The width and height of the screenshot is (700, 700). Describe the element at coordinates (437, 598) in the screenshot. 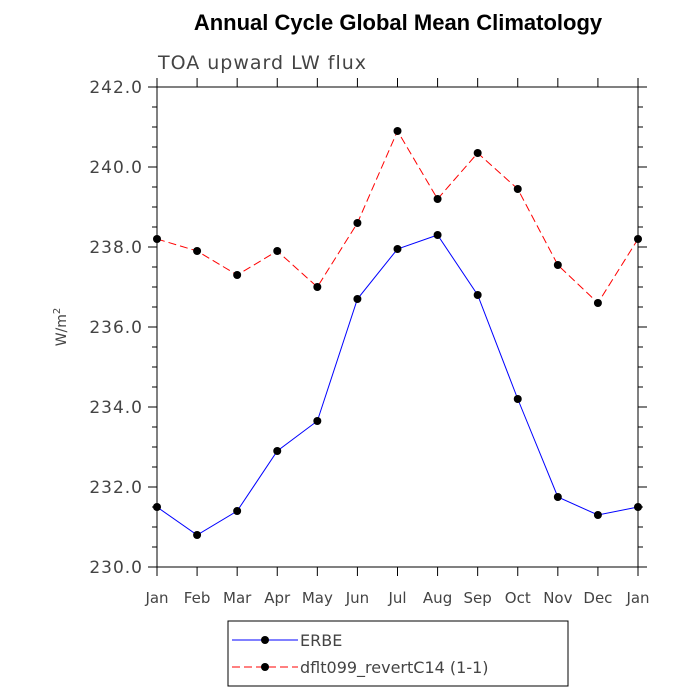

I see `x-tick-label: Aug` at that location.